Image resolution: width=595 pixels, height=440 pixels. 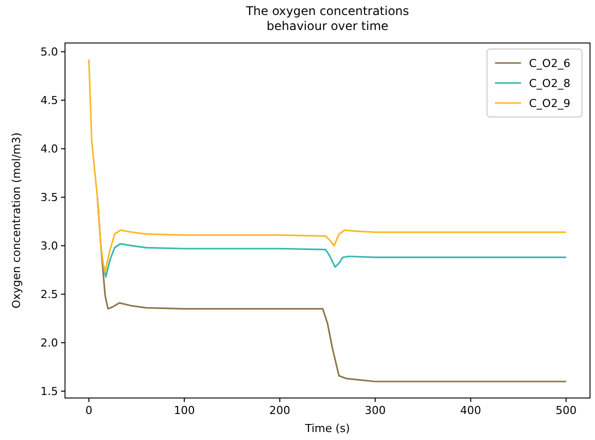 I want to click on y-tick-label: 5.0, so click(x=49, y=52).